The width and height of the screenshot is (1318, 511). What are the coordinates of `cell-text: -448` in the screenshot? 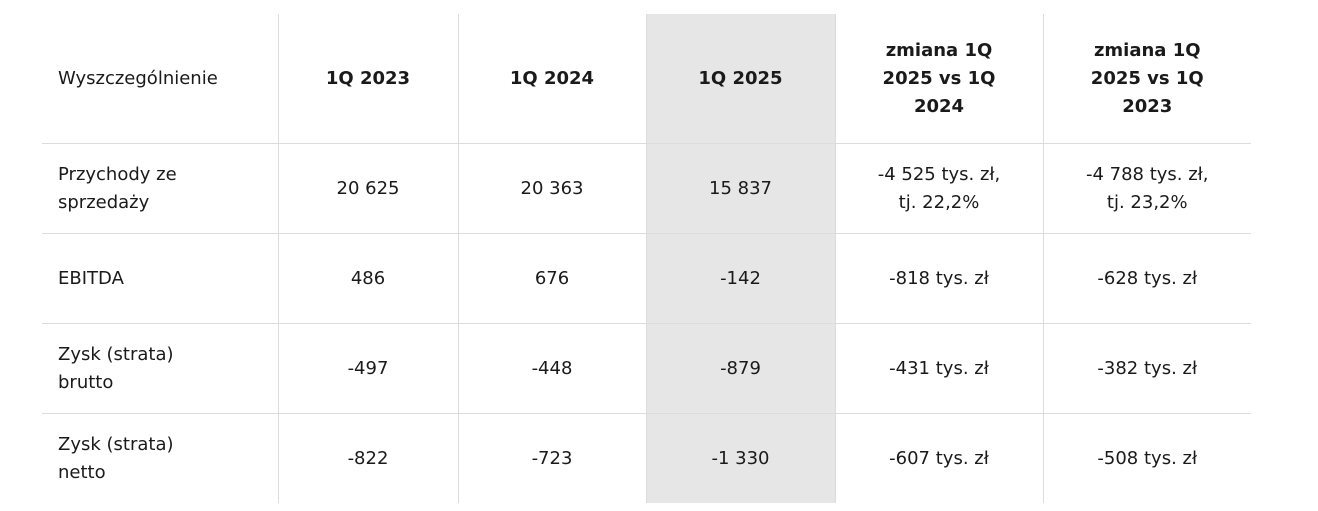 It's located at (552, 368).